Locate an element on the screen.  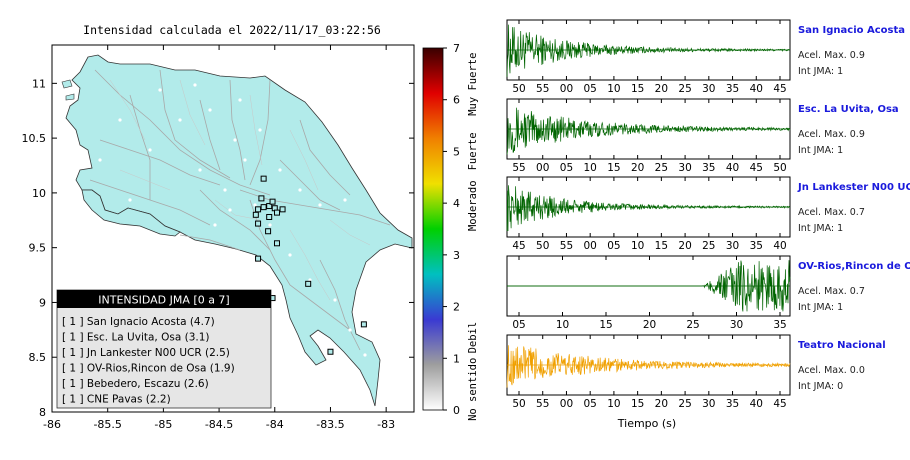
trace-tick-label: 30 is located at coordinates (708, 89).